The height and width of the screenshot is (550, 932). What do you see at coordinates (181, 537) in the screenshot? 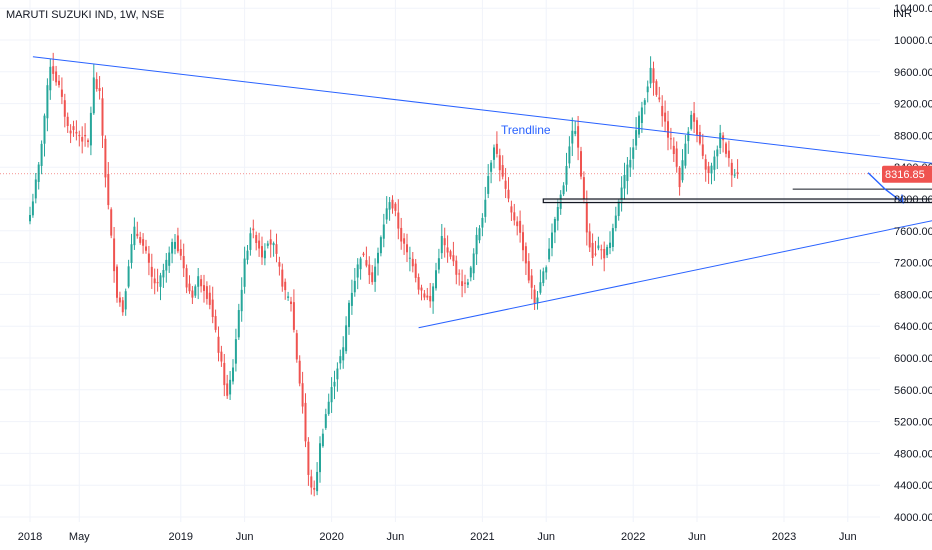
I see `x-tick-label: 2019` at bounding box center [181, 537].